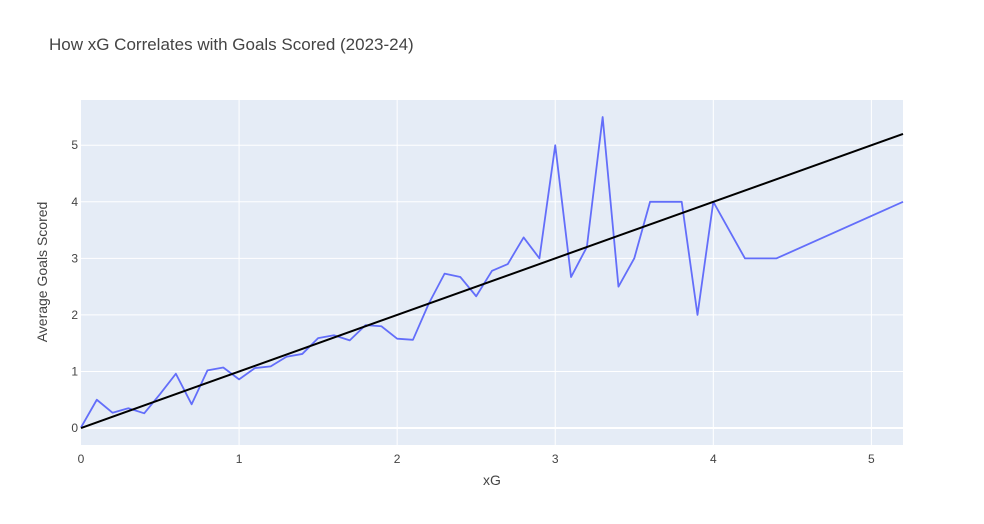  Describe the element at coordinates (74, 258) in the screenshot. I see `y-tick-label: 3` at that location.